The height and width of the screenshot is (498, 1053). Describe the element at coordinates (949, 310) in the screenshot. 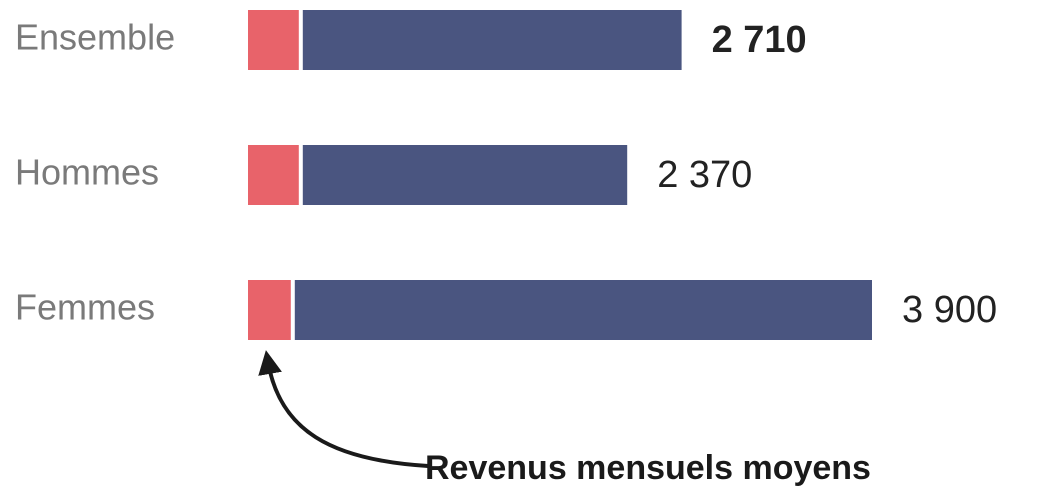

I see `total-label: 3 900` at that location.